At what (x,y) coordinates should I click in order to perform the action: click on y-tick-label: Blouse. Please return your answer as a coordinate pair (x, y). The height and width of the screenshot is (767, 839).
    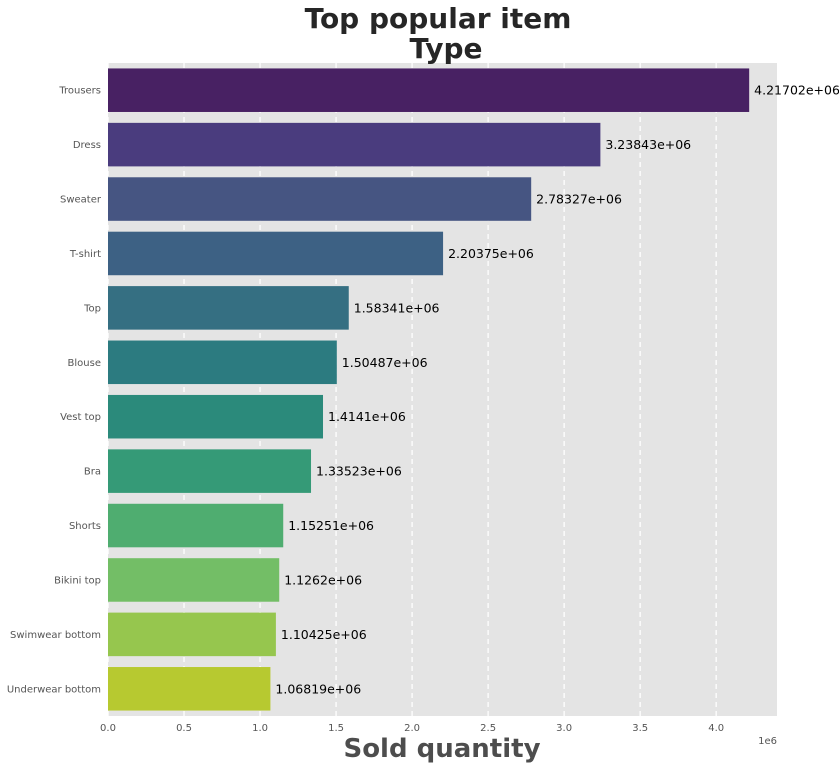
    Looking at the image, I should click on (84, 363).